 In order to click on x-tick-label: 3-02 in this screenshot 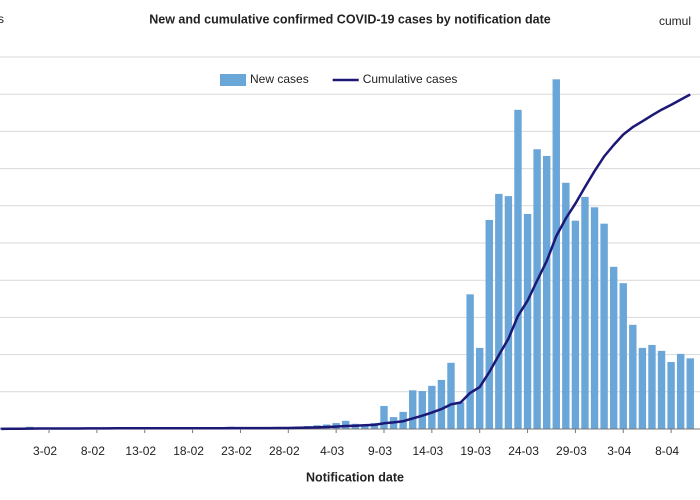, I will do `click(45, 451)`.